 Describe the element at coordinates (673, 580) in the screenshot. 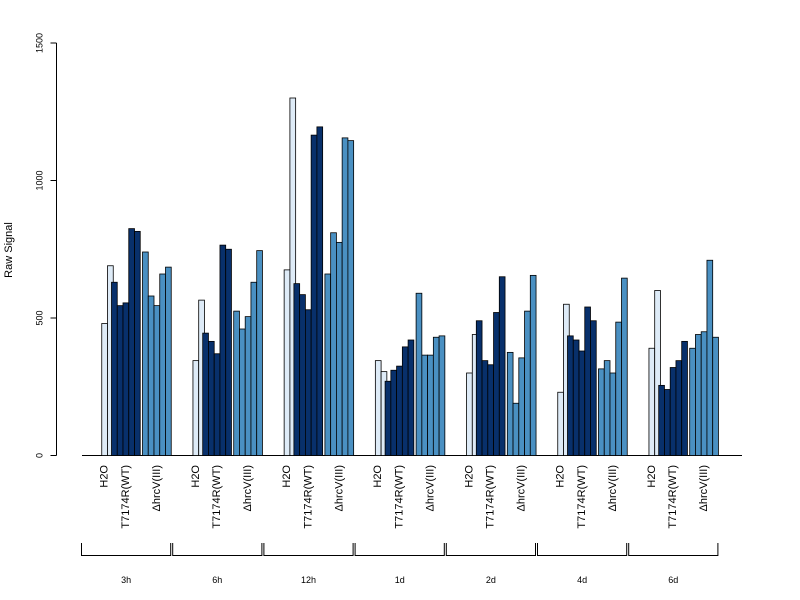

I see `group-label: 6d` at that location.